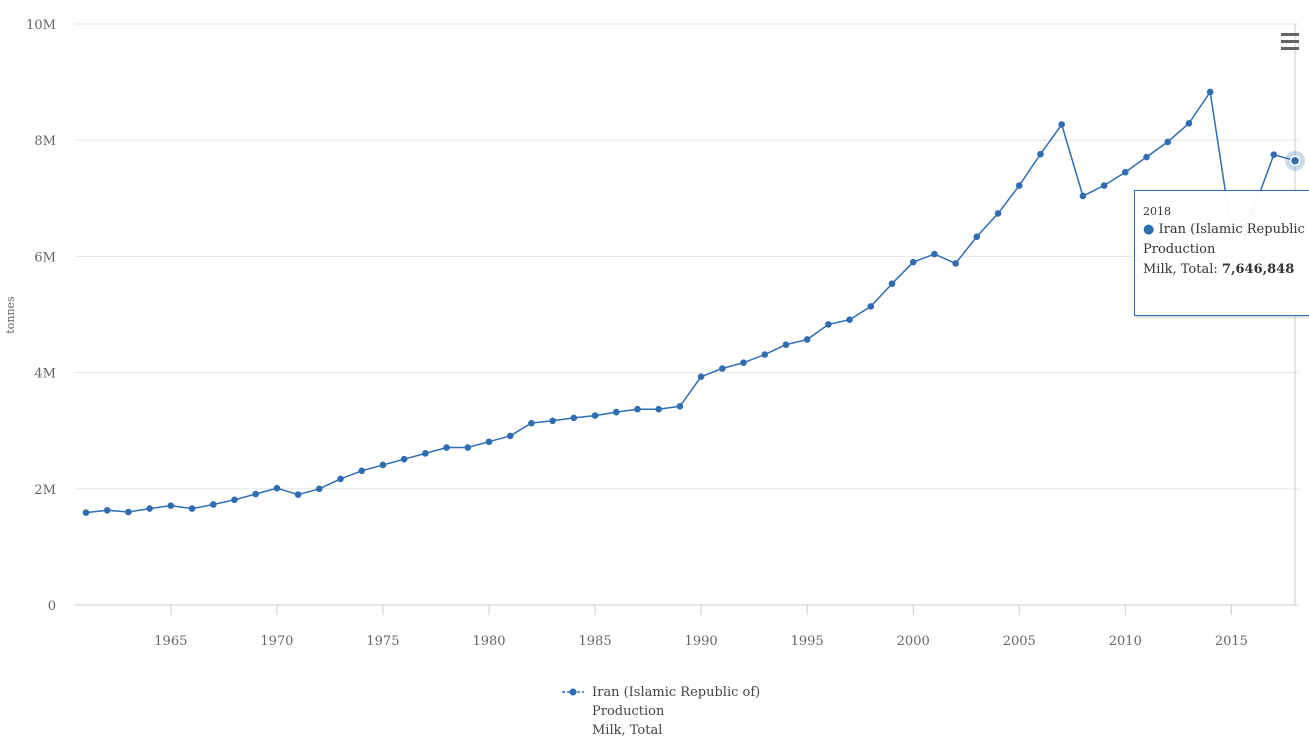 This screenshot has height=756, width=1309. Describe the element at coordinates (627, 730) in the screenshot. I see `legend-item: Milk, Total` at that location.